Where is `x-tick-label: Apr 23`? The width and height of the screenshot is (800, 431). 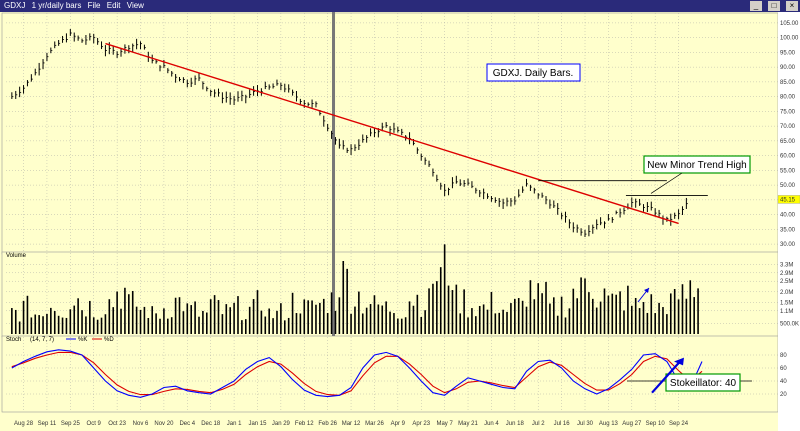 x-tick-label: Apr 23 is located at coordinates (421, 424).